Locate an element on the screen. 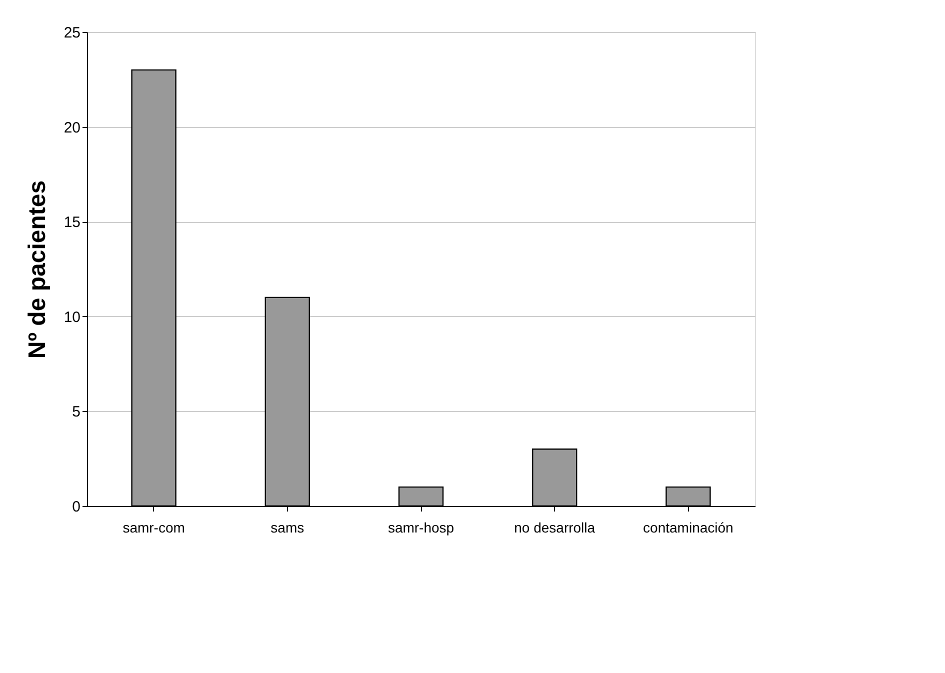  y-tick-label: 25 is located at coordinates (72, 33).